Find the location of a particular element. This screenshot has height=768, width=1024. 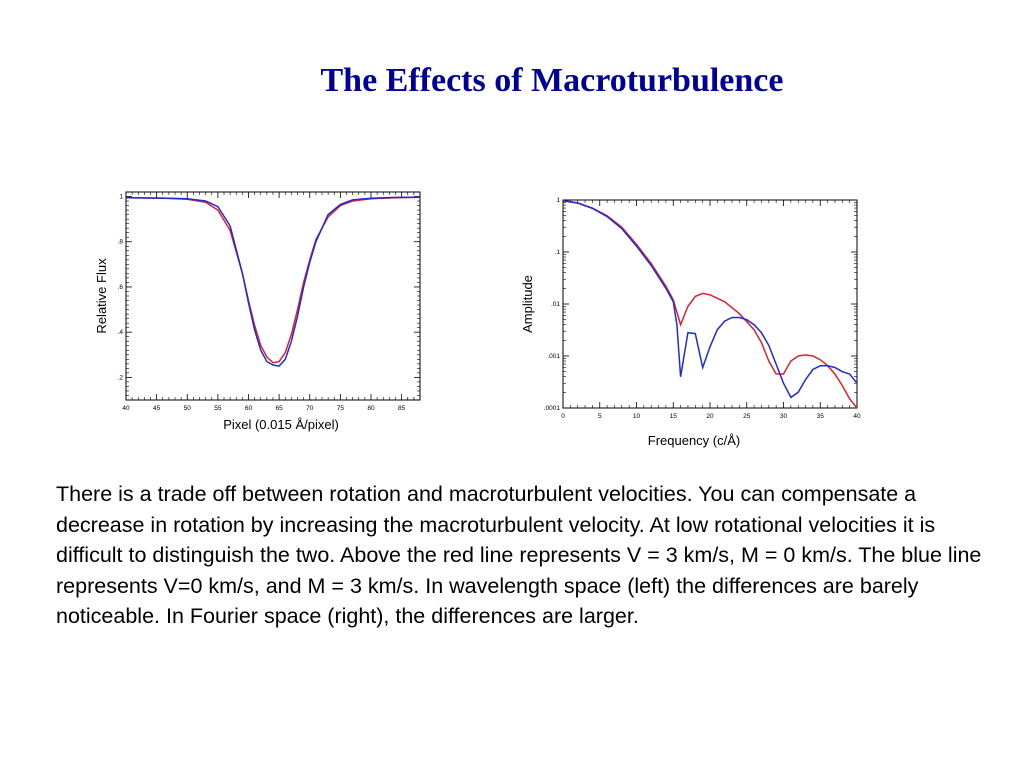

x-tick-label: 85 is located at coordinates (402, 408).